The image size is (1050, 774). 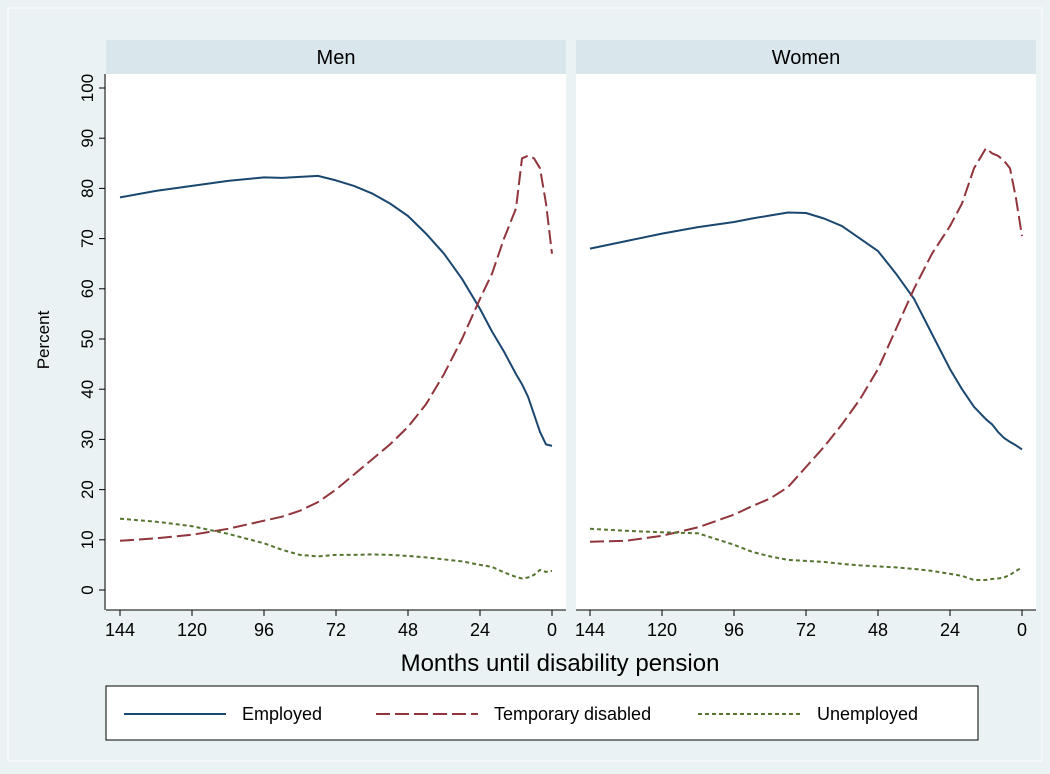 What do you see at coordinates (808, 714) in the screenshot?
I see `legend-item-unemployed: Unemployed` at bounding box center [808, 714].